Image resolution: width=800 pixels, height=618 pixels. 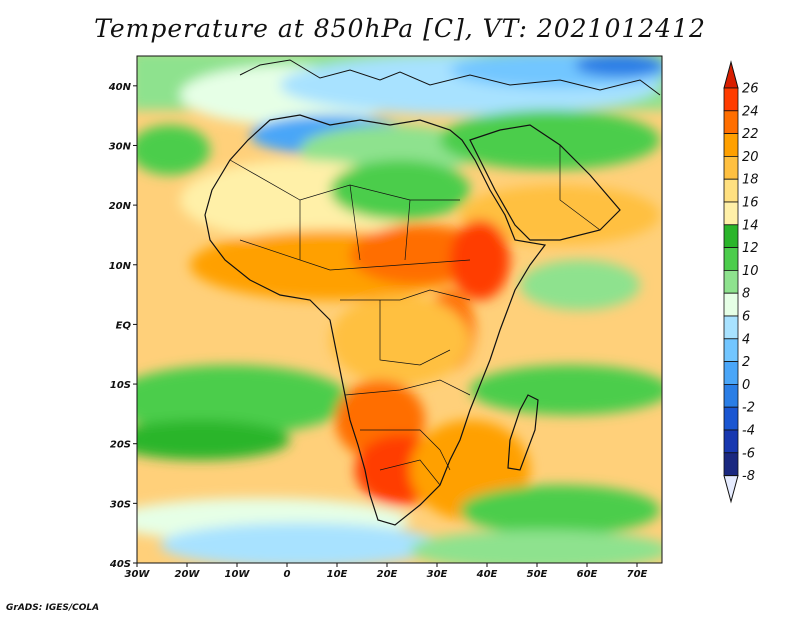 What do you see at coordinates (750, 203) in the screenshot?
I see `colorbar-level-label: 16` at bounding box center [750, 203].